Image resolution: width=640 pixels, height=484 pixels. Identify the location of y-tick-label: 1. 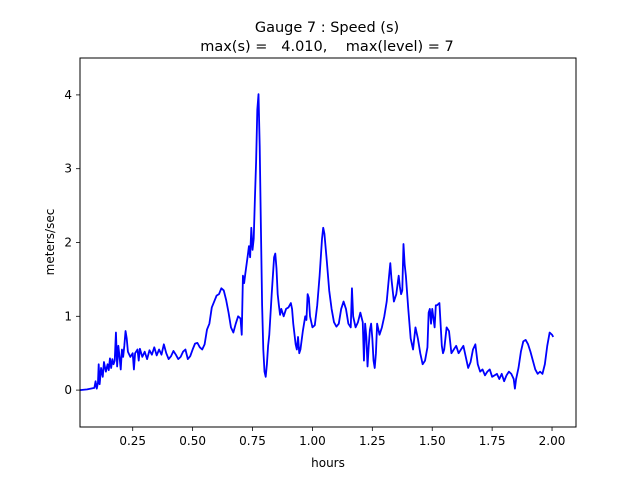
(68, 316).